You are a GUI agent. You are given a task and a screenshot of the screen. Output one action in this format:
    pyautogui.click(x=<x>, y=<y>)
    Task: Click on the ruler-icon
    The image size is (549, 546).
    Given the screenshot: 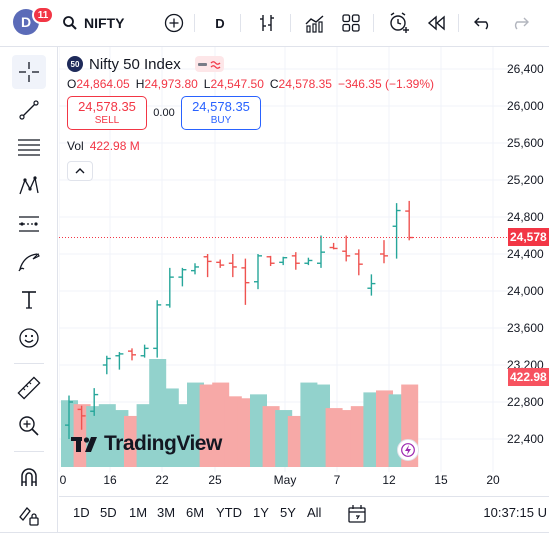 What is the action you would take?
    pyautogui.click(x=29, y=388)
    